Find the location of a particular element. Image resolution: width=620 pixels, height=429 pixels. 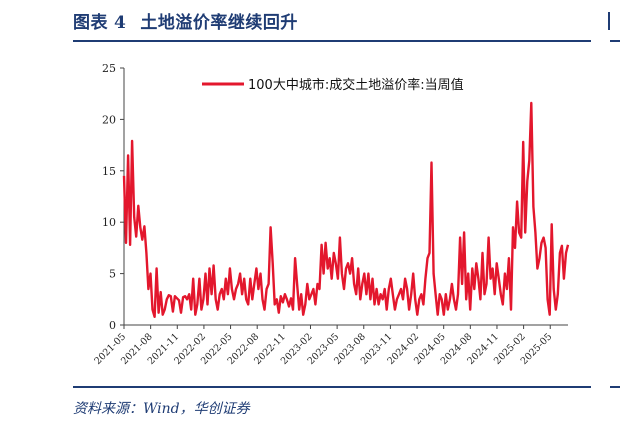

legend: 100大中城市:成交土地溢价率:当周值 is located at coordinates (333, 85).